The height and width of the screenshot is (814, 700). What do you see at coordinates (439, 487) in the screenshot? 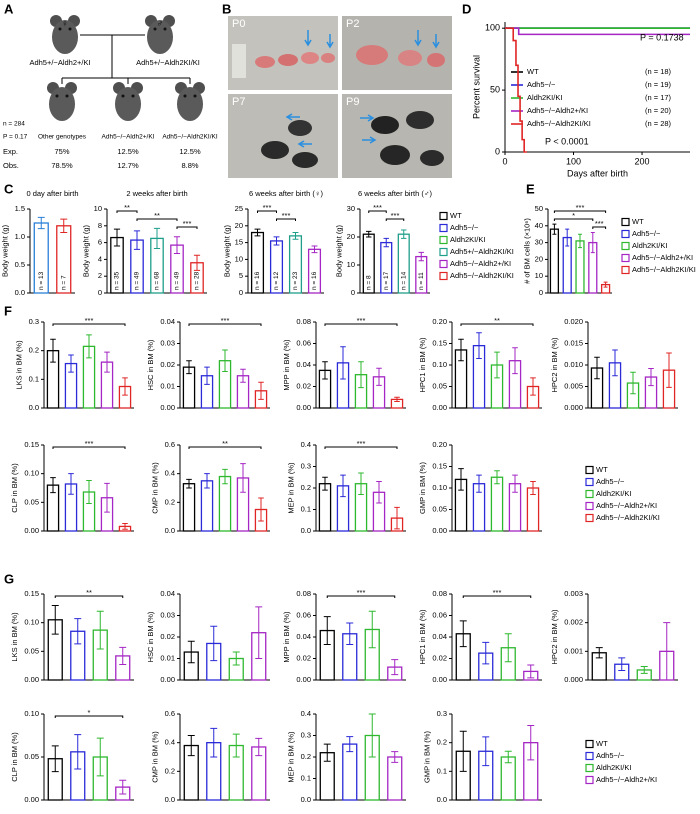
I see `y-tick-label: 0.10` at bounding box center [439, 487].